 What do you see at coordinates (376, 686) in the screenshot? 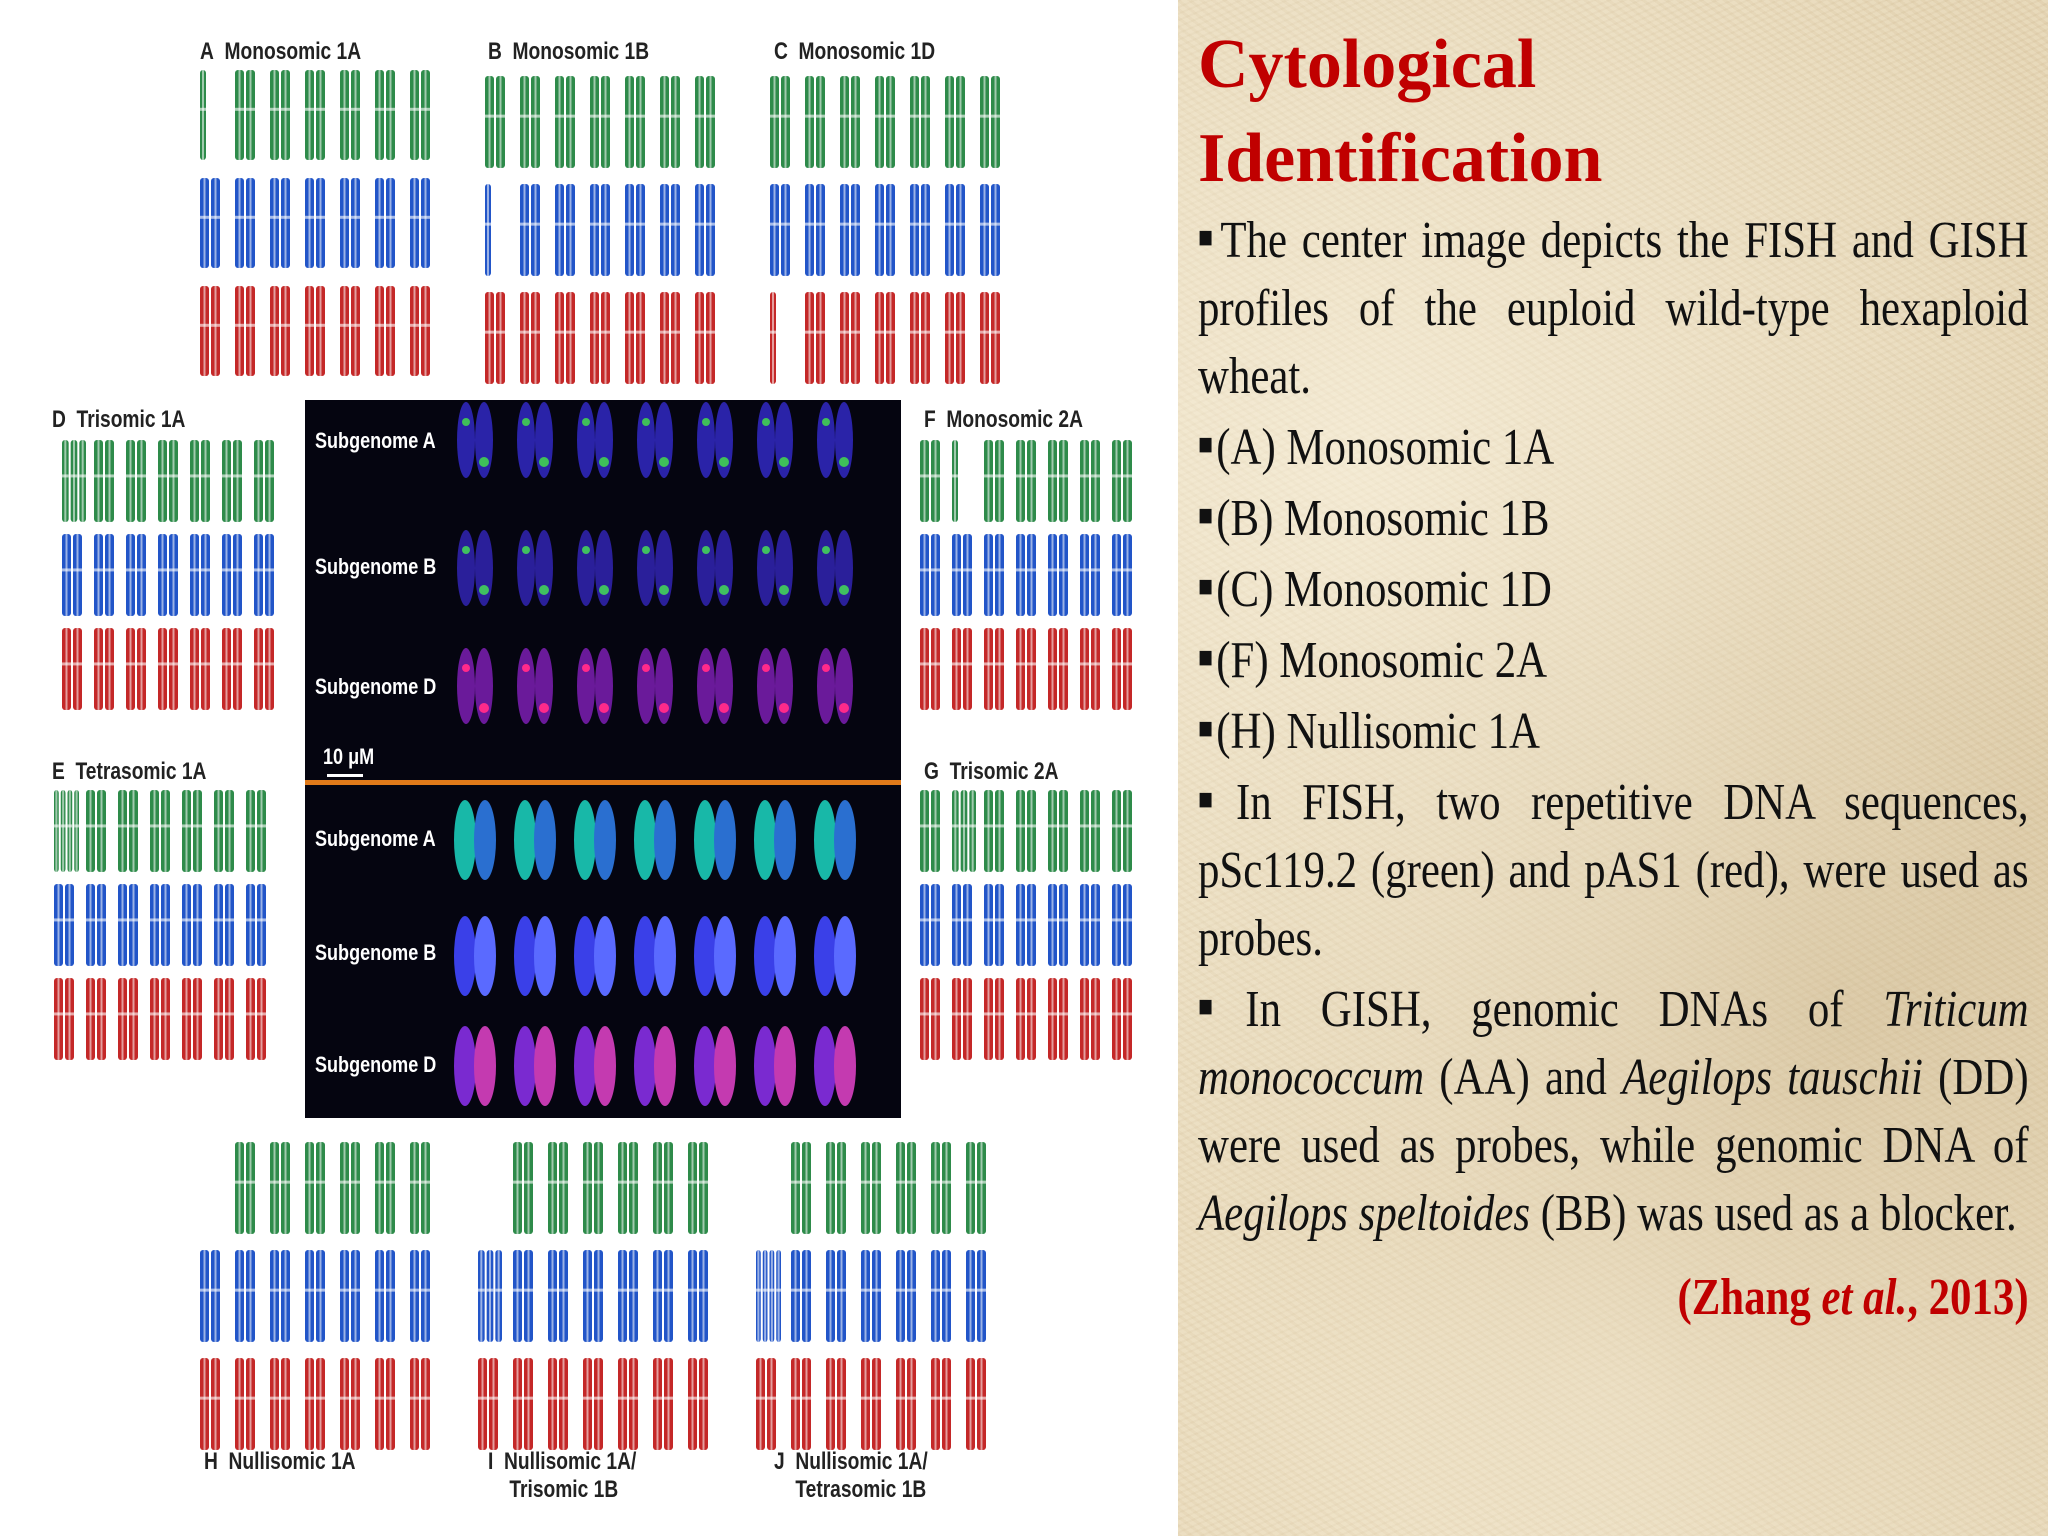
I see `fish-label-subgenome-d: Subgenome D` at bounding box center [376, 686].